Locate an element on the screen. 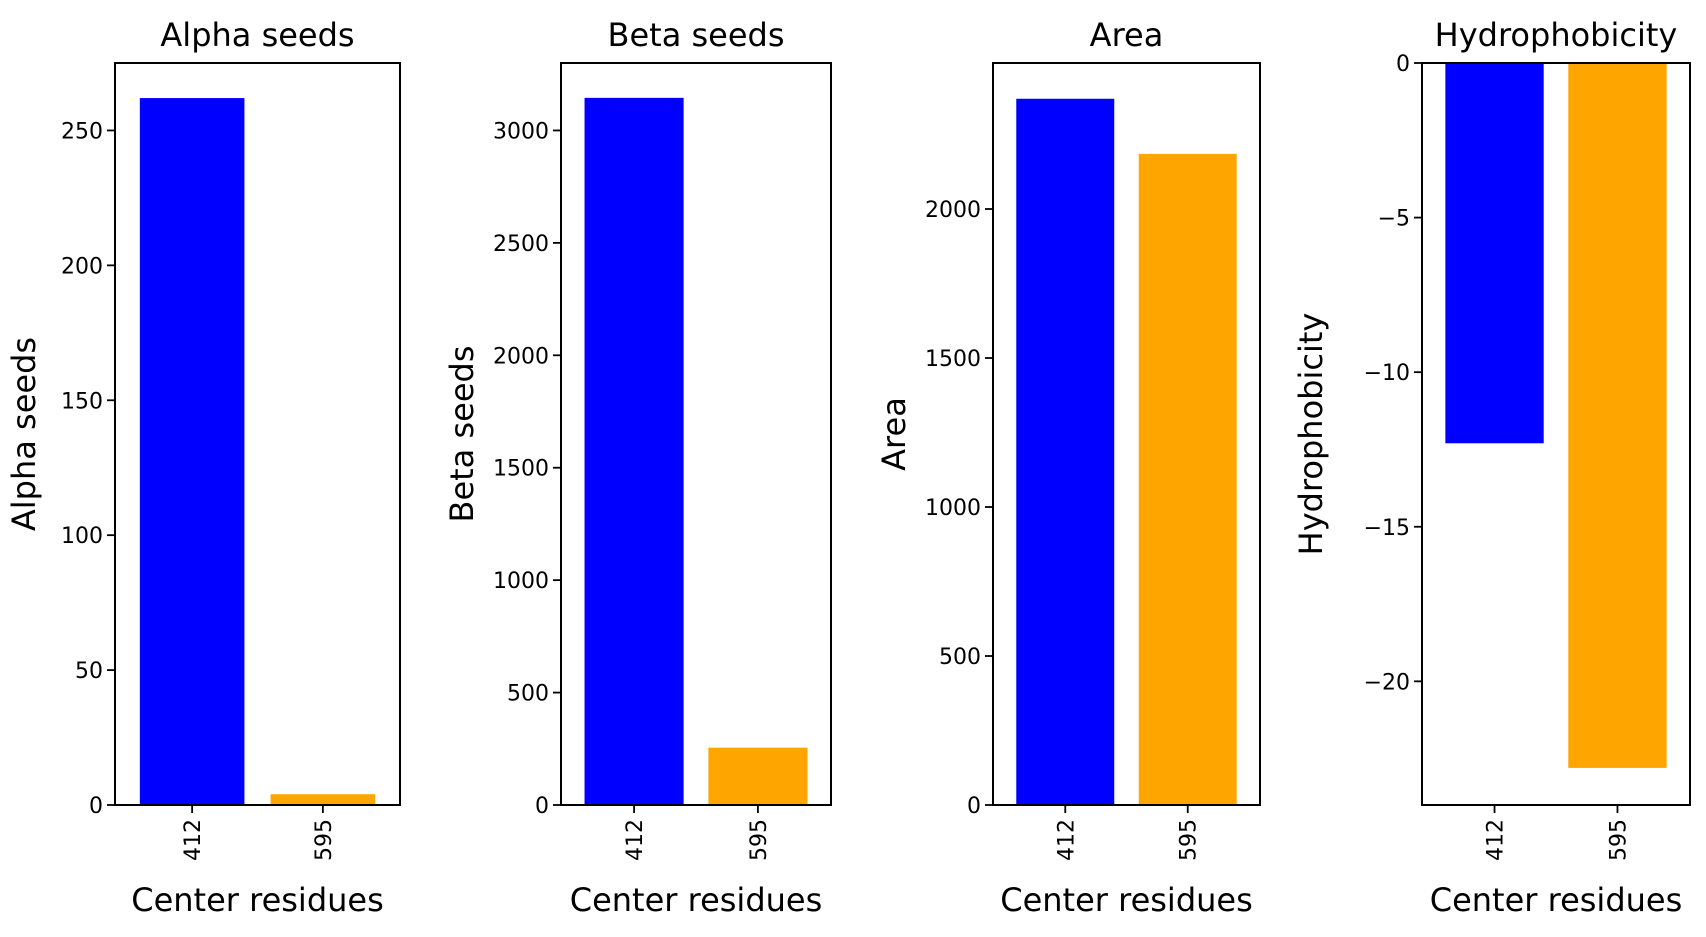  y-tick-label: 2500 is located at coordinates (521, 244).